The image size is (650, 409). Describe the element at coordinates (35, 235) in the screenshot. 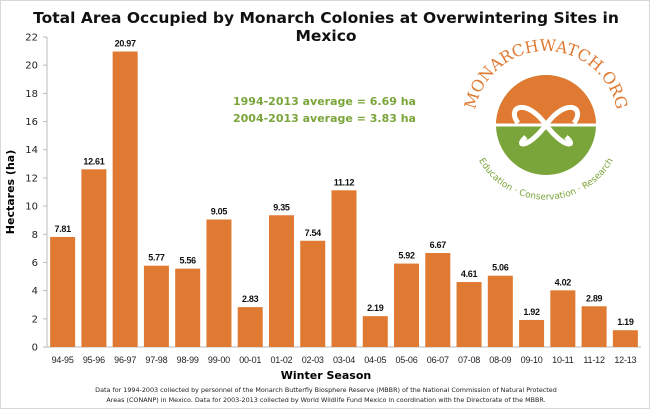

I see `y-tick-label: 8` at that location.